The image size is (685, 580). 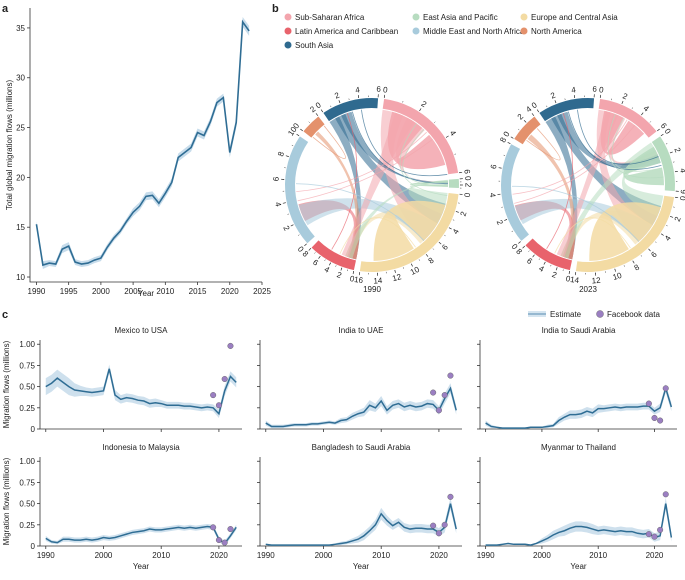 I want to click on corridor-panel-india-to-saudi-arabia: India to Saudi Arabia, so click(x=577, y=379).